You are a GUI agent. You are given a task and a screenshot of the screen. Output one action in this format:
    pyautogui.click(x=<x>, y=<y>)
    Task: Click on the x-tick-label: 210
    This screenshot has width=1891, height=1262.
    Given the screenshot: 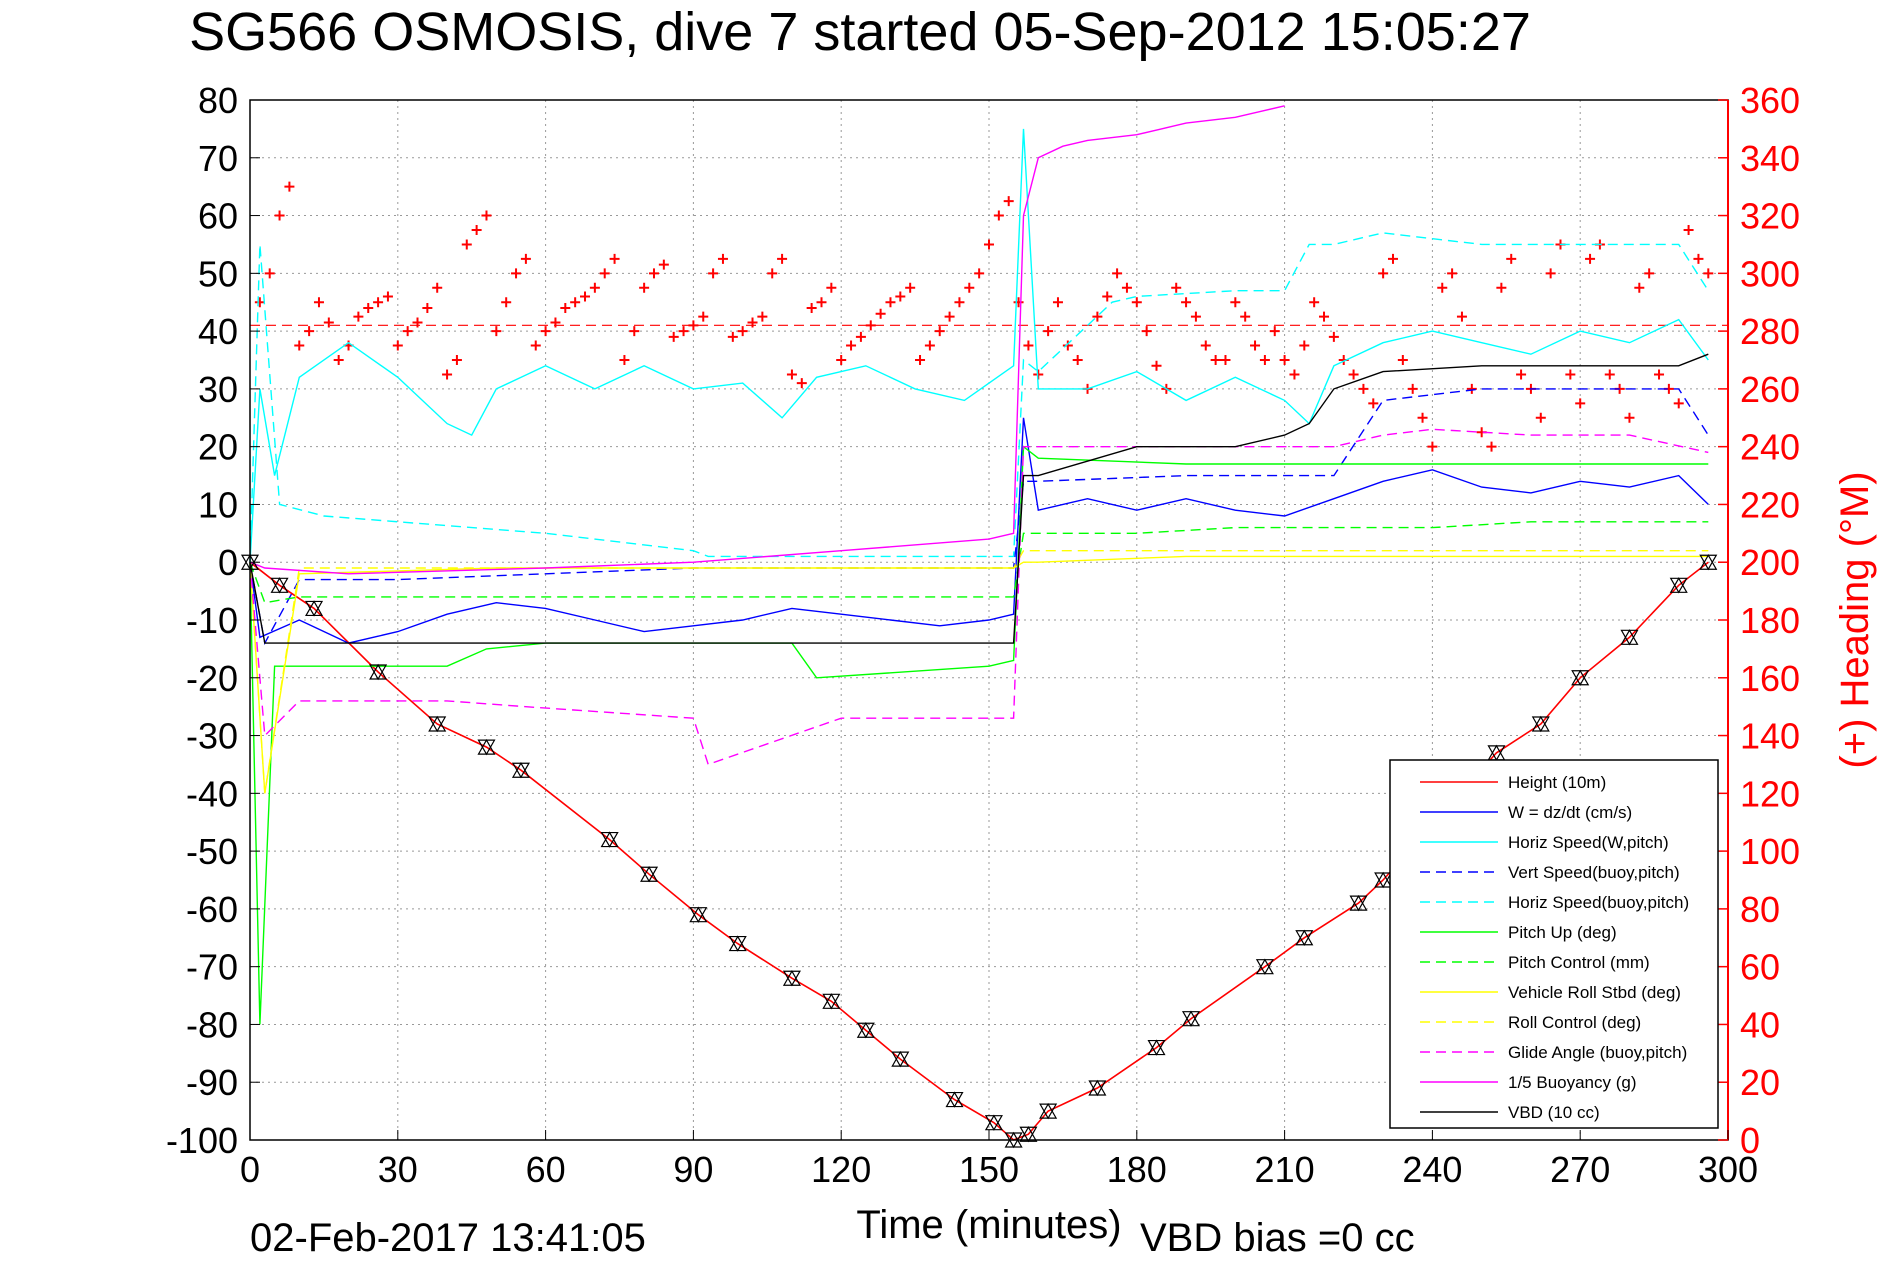 What is the action you would take?
    pyautogui.click(x=1285, y=1169)
    